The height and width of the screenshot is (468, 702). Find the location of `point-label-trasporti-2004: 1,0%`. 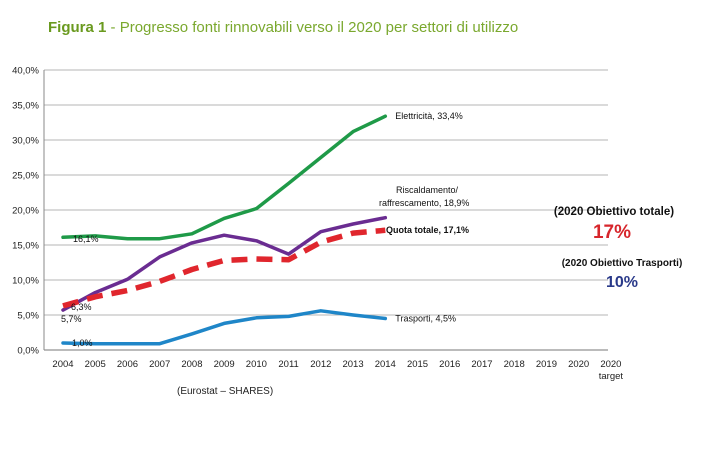

point-label-trasporti-2004: 1,0% is located at coordinates (82, 343).